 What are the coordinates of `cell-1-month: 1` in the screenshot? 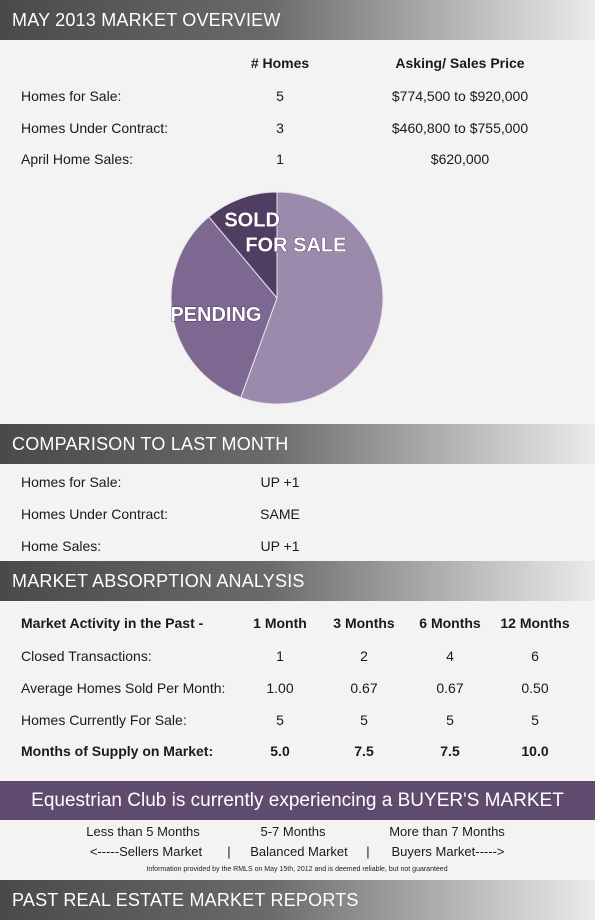 It's located at (280, 656).